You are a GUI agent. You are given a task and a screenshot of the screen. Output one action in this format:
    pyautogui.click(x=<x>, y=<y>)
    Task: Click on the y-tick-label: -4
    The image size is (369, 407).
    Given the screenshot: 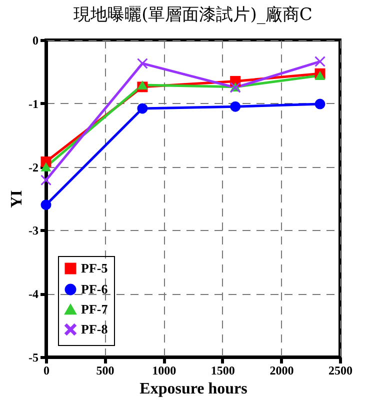 What is the action you would take?
    pyautogui.click(x=33, y=294)
    